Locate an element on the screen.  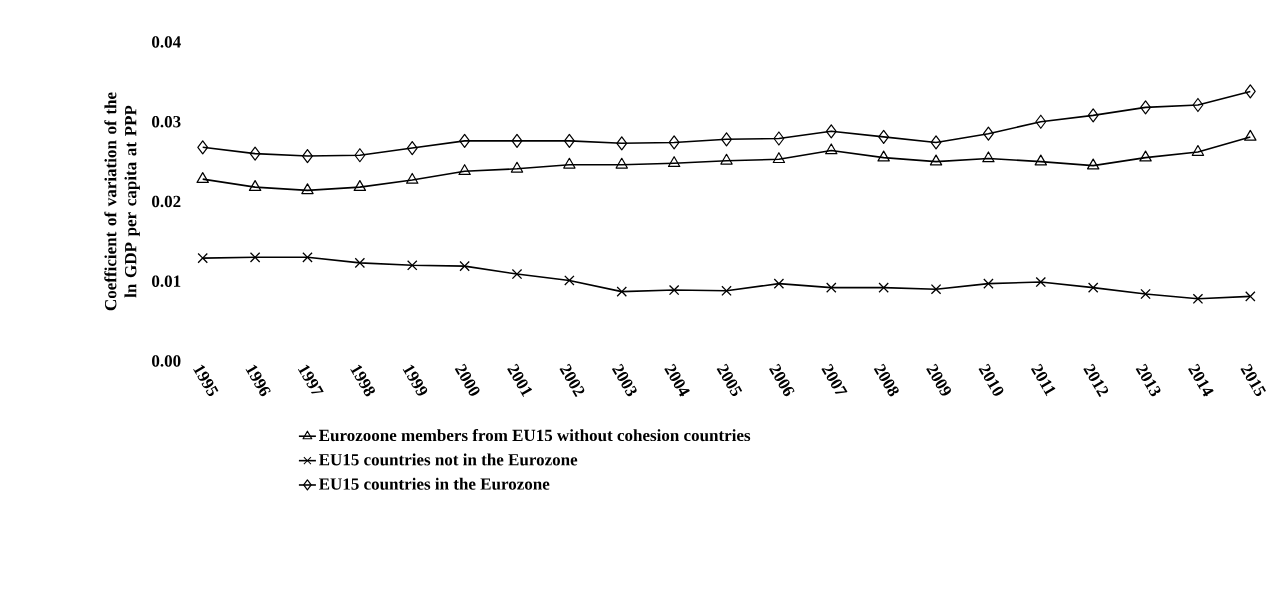
y-tick-label: 0.04 is located at coordinates (166, 42).